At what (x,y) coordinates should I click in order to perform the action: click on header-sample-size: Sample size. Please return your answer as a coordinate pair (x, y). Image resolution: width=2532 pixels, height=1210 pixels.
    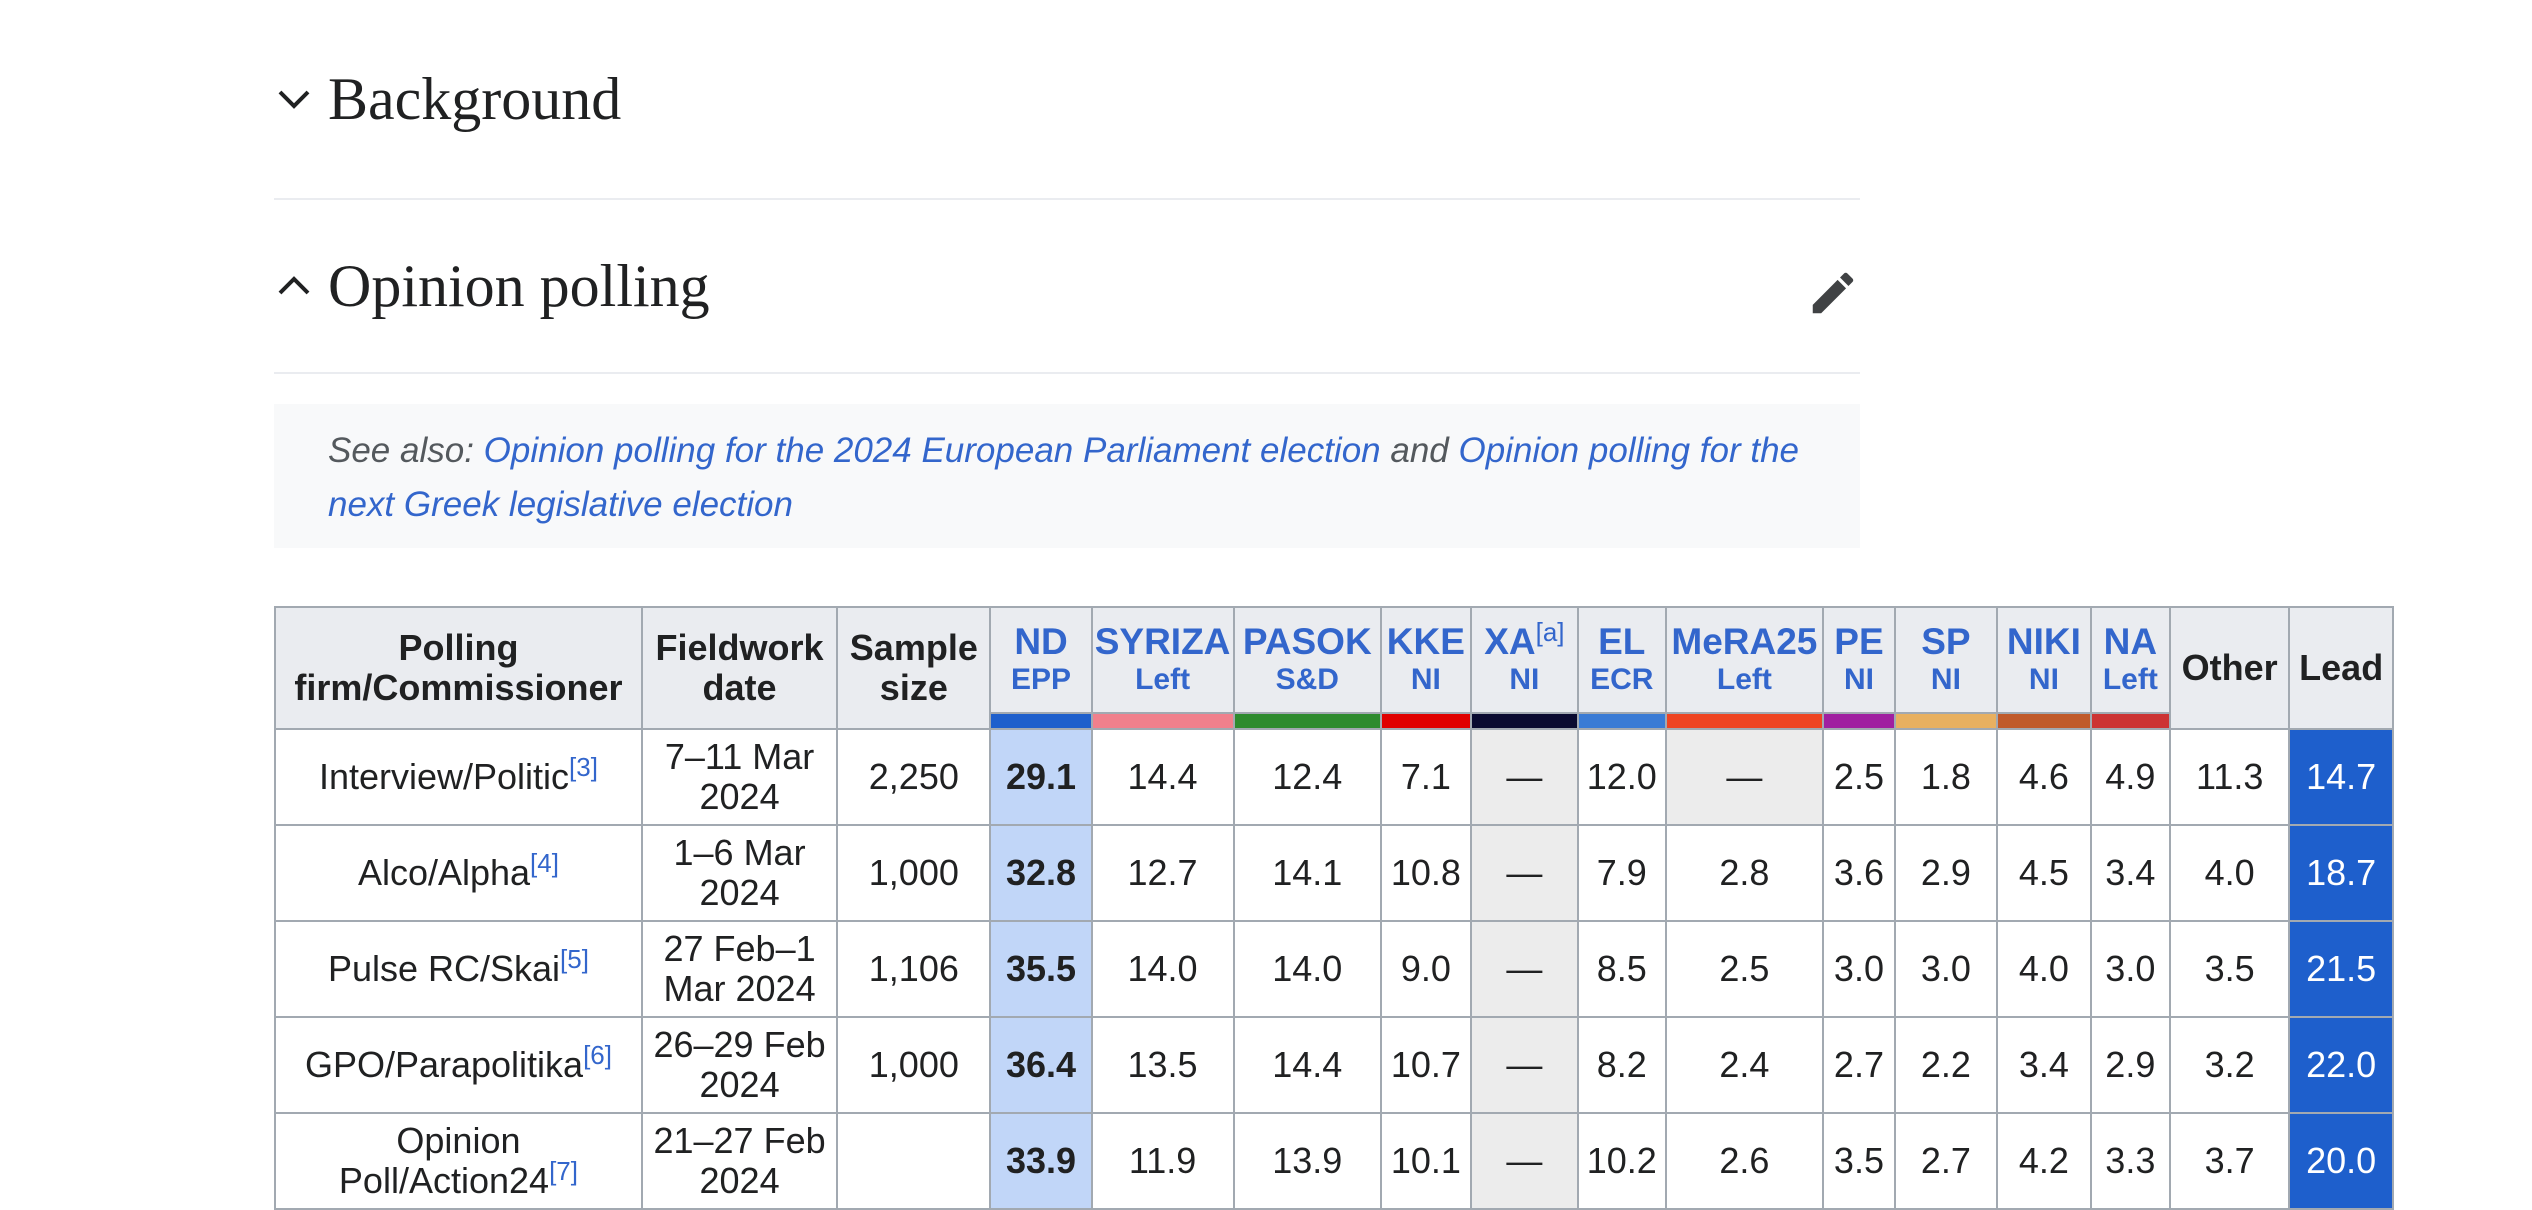
    Looking at the image, I should click on (914, 668).